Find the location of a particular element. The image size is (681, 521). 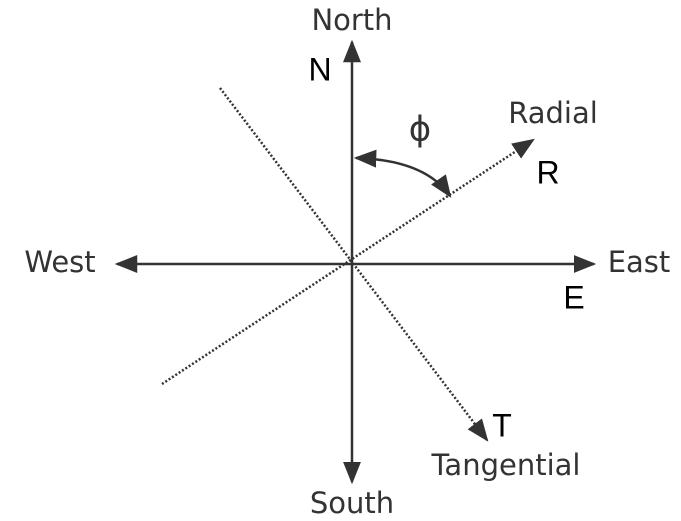

radial-label: Radial is located at coordinates (553, 113).